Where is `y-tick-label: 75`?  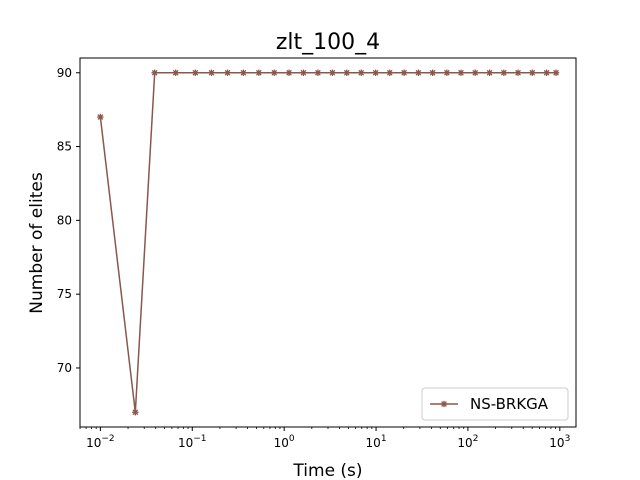
y-tick-label: 75 is located at coordinates (64, 294).